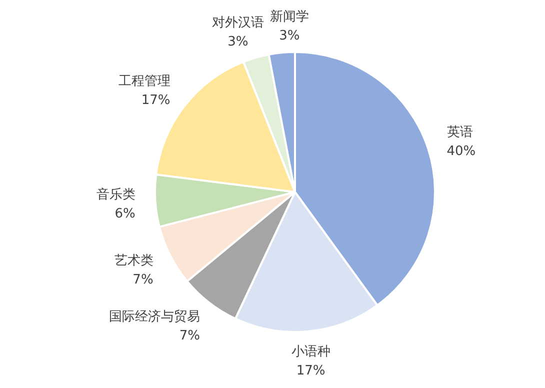 This screenshot has width=545, height=388. What do you see at coordinates (144, 82) in the screenshot?
I see `slice-label: 工程管理` at bounding box center [144, 82].